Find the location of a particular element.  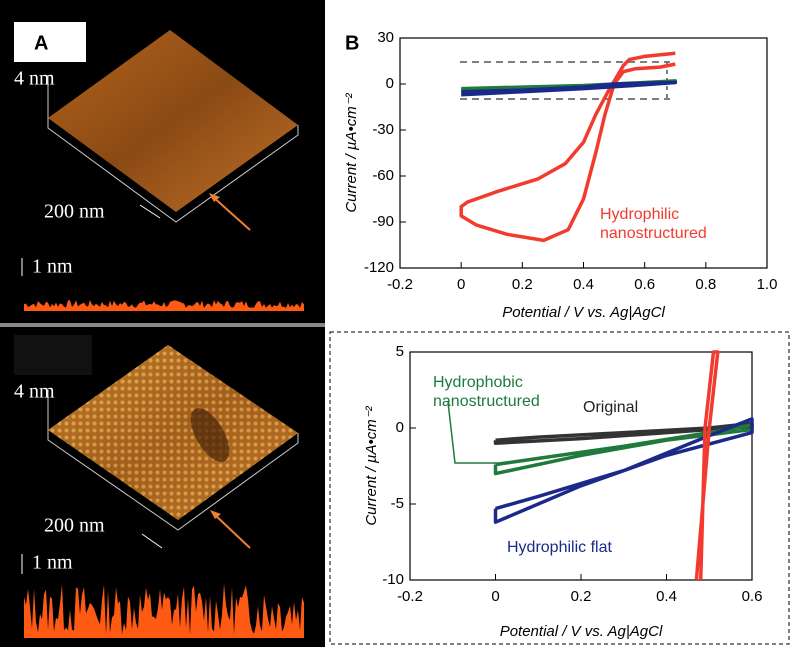

afm-pit is located at coordinates (210, 435).